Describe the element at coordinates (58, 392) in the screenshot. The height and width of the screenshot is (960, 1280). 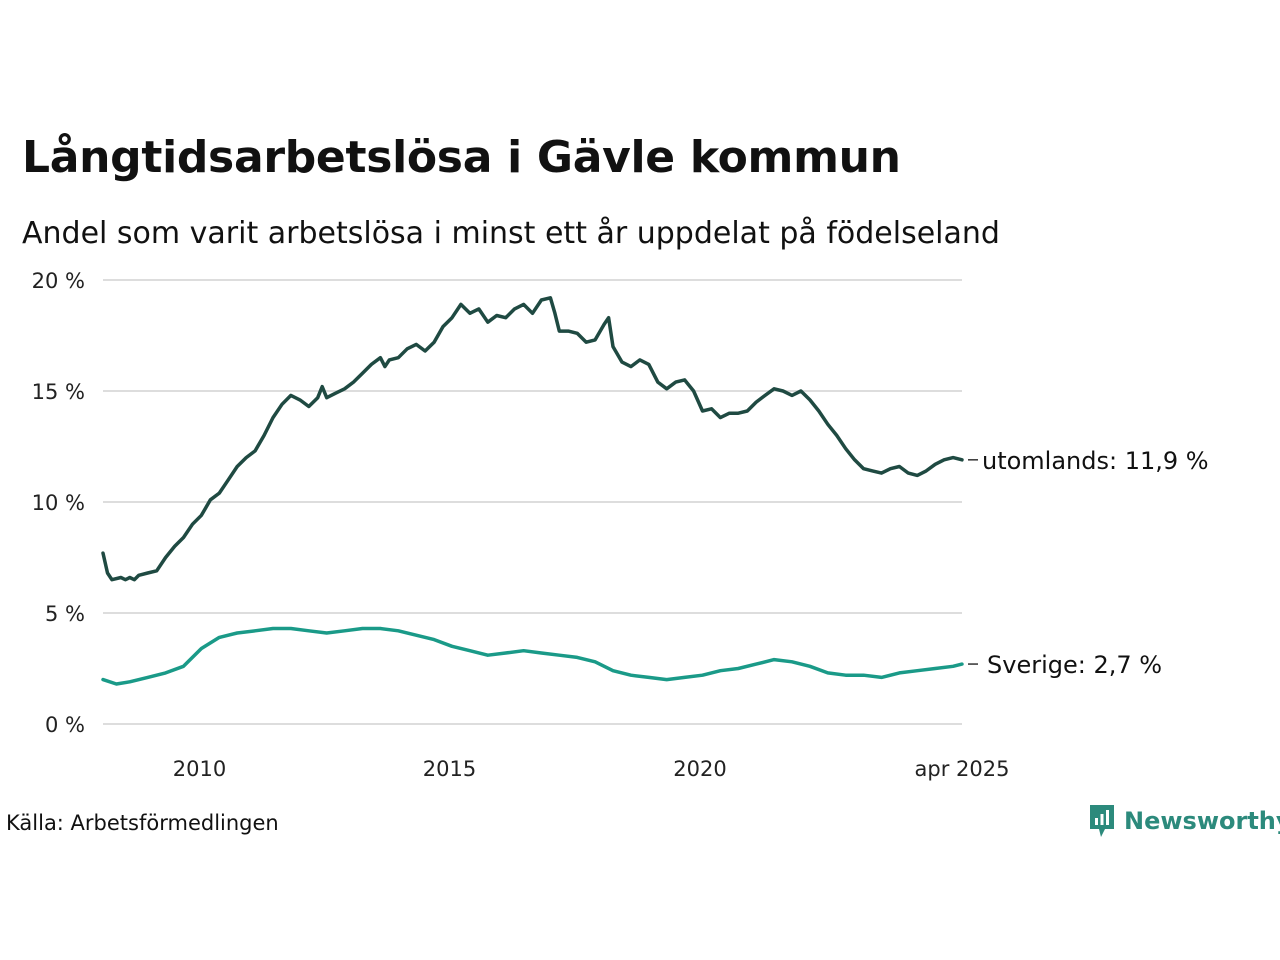
I see `y-tick-label: 15 %` at that location.